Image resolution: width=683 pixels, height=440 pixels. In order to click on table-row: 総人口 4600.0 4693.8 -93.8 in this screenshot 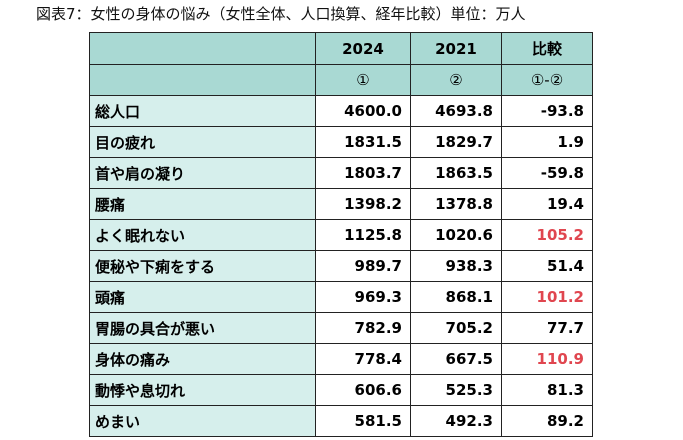, I will do `click(341, 111)`.